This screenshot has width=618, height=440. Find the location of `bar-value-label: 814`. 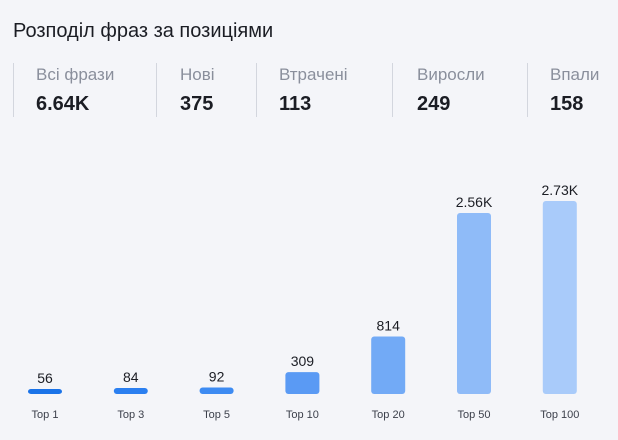

bar-value-label: 814 is located at coordinates (389, 325).